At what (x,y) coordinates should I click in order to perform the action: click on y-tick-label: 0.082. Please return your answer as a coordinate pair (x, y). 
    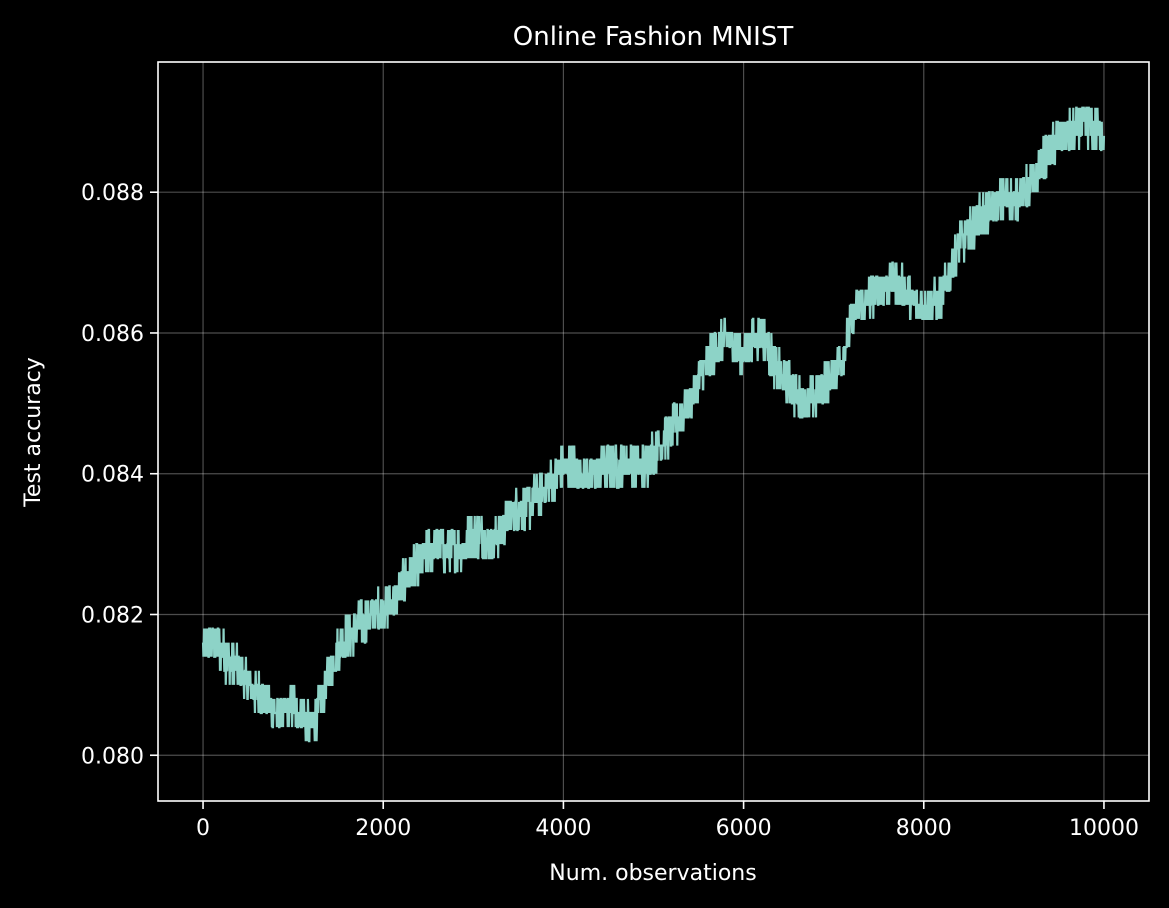
    Looking at the image, I should click on (112, 615).